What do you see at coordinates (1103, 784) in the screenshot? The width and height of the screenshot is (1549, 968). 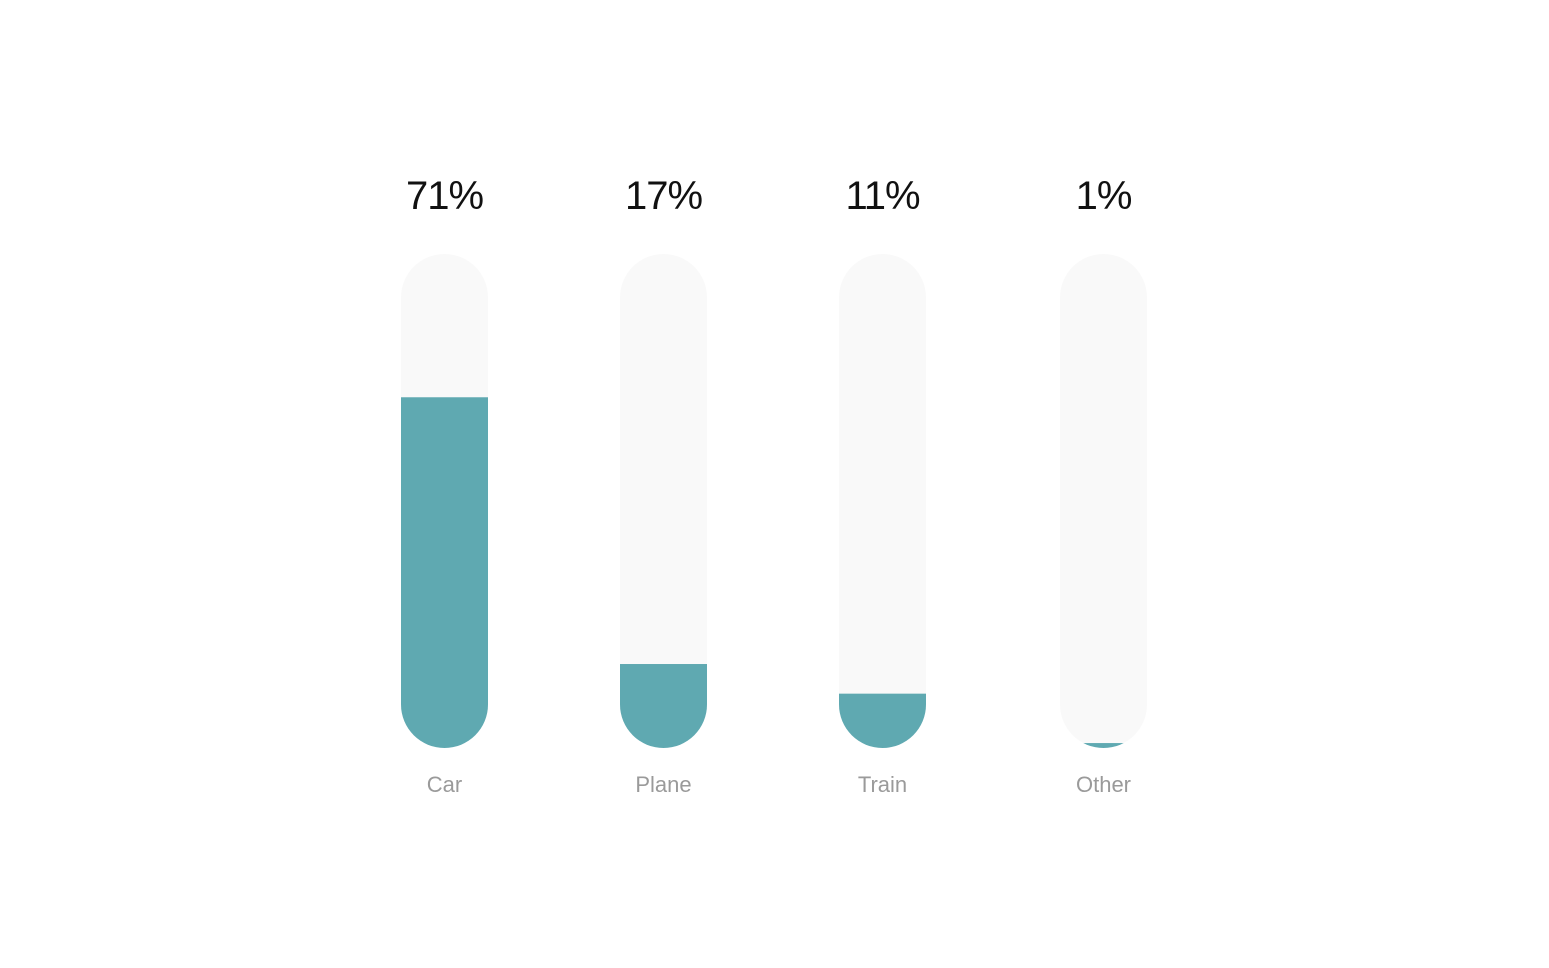 I see `category-label: Other` at bounding box center [1103, 784].